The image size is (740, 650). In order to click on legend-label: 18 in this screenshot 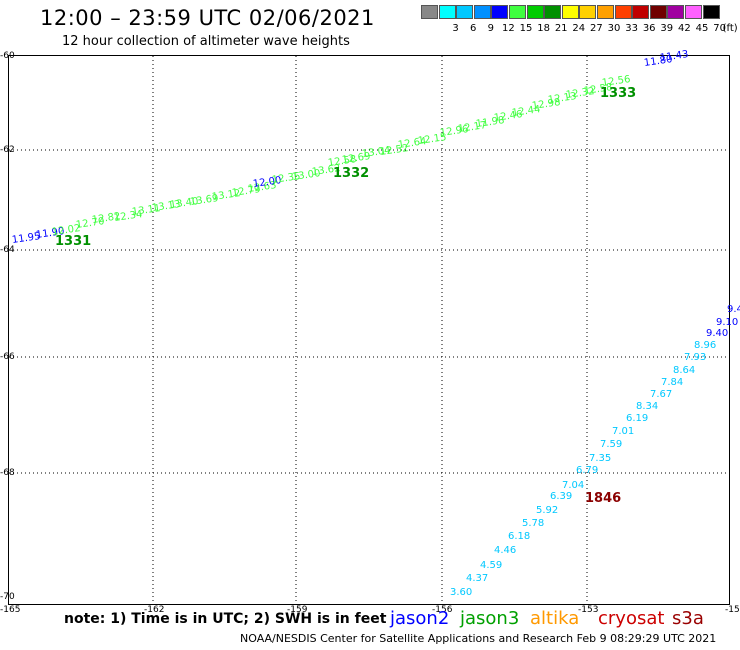, I will do `click(543, 28)`.